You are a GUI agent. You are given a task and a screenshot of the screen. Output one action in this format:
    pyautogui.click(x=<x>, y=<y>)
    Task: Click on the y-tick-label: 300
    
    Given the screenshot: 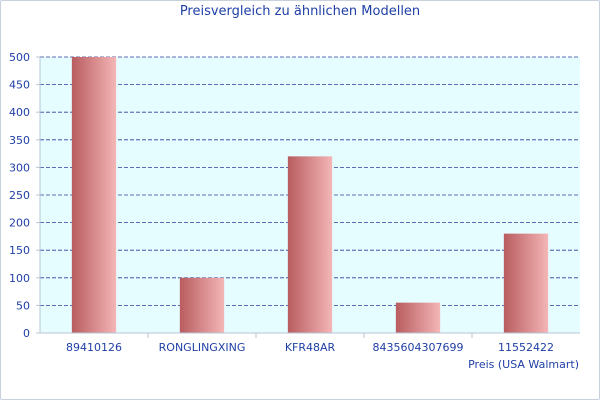 What is the action you would take?
    pyautogui.click(x=19, y=167)
    